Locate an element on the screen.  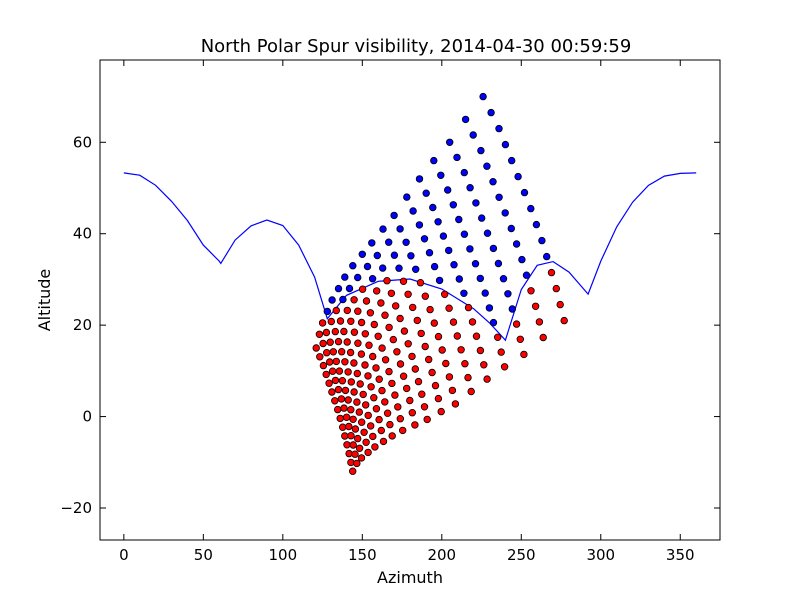
y-tick-label: −20 is located at coordinates (76, 508).